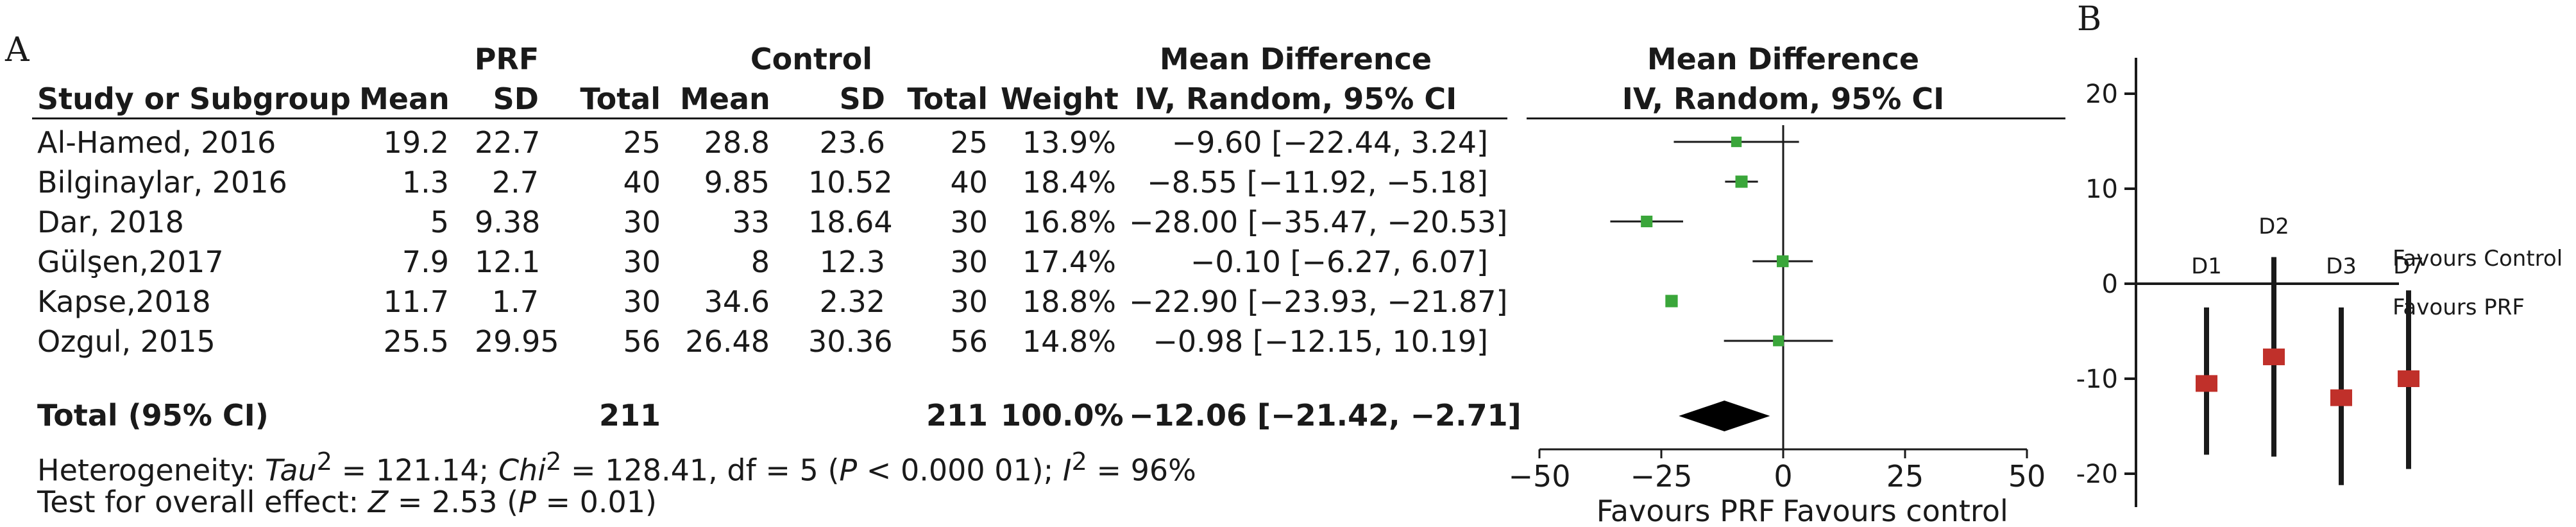 This screenshot has height=527, width=2576. What do you see at coordinates (852, 262) in the screenshot?
I see `row-3-ctl-sd: 12.3` at bounding box center [852, 262].